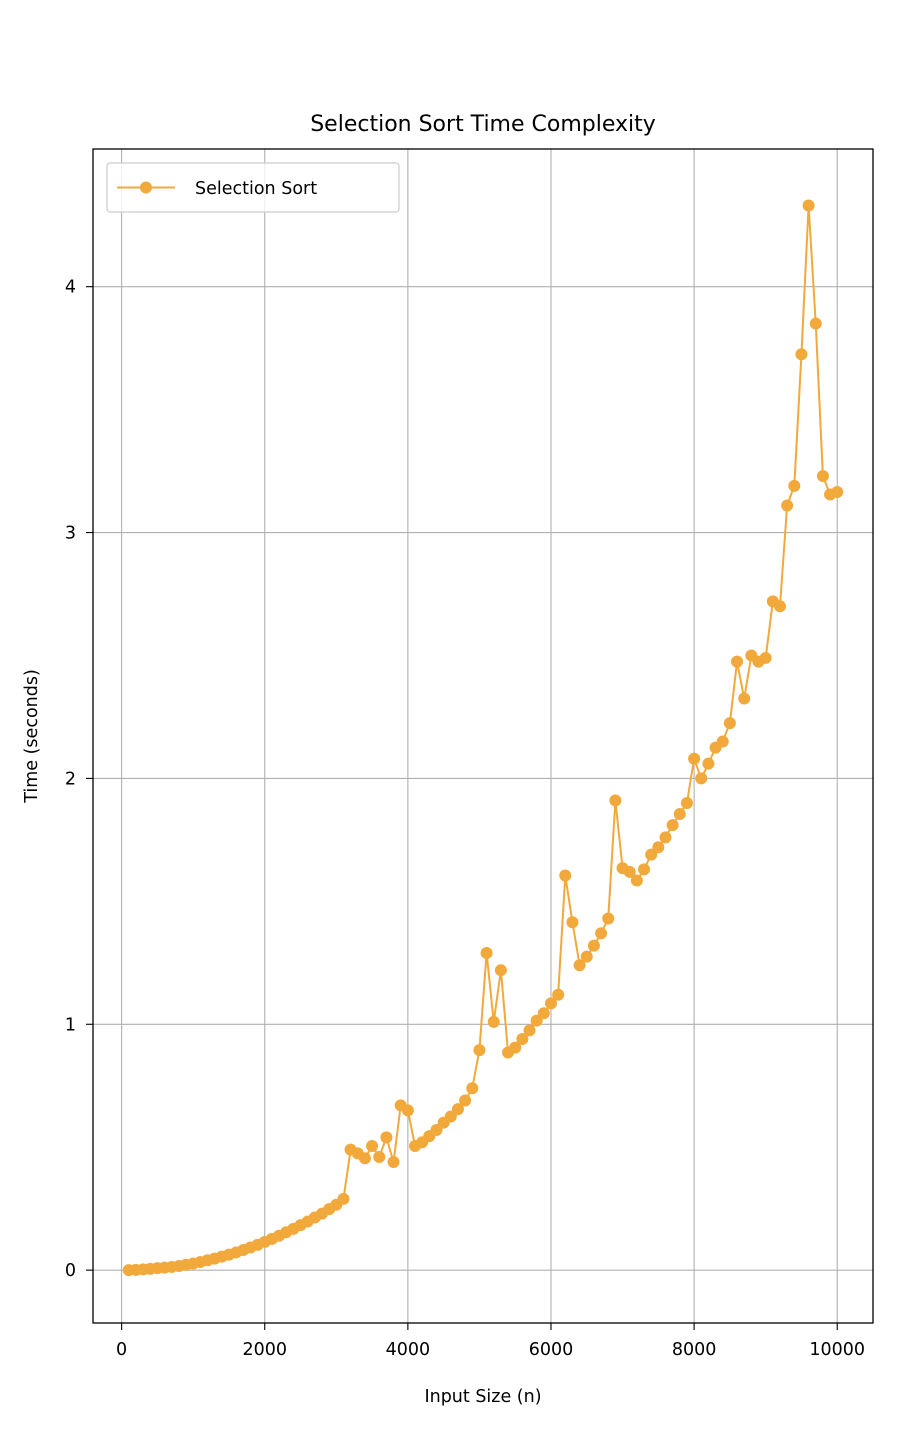  What do you see at coordinates (146, 187) in the screenshot?
I see `legend-marker-swatch` at bounding box center [146, 187].